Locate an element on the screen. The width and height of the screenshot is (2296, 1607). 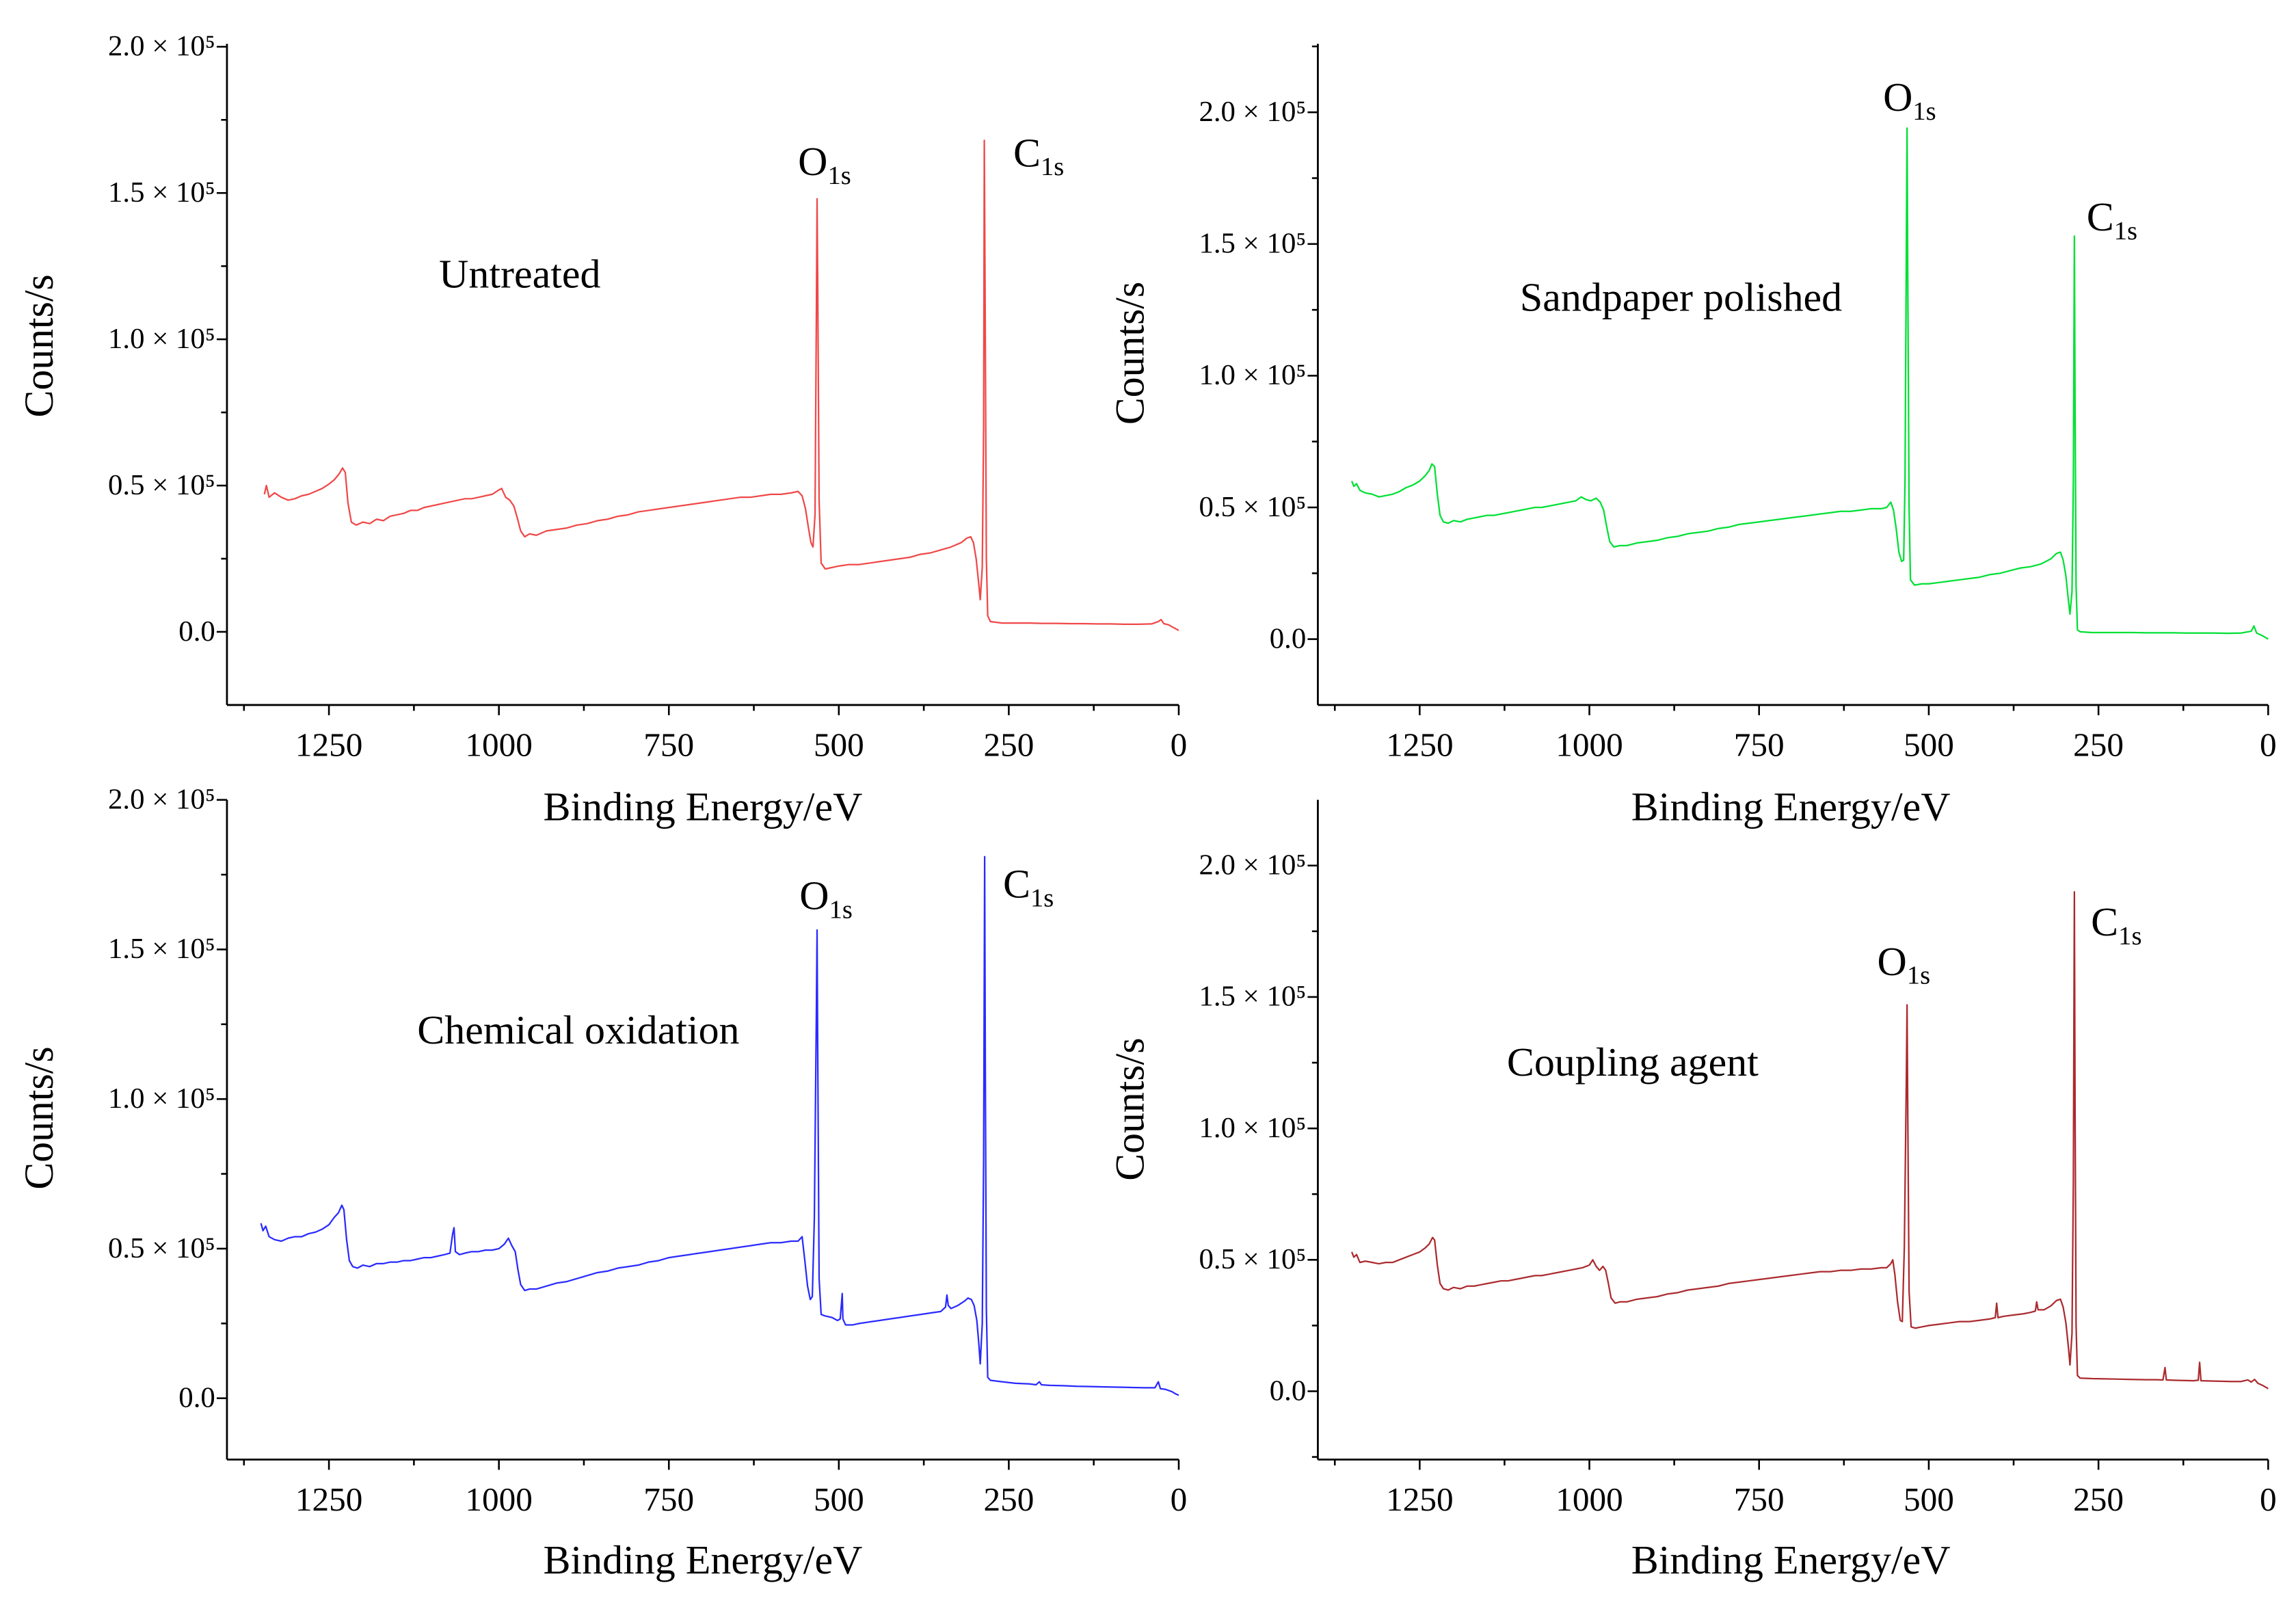
series-line-coupling-agent is located at coordinates (1810, 1140).